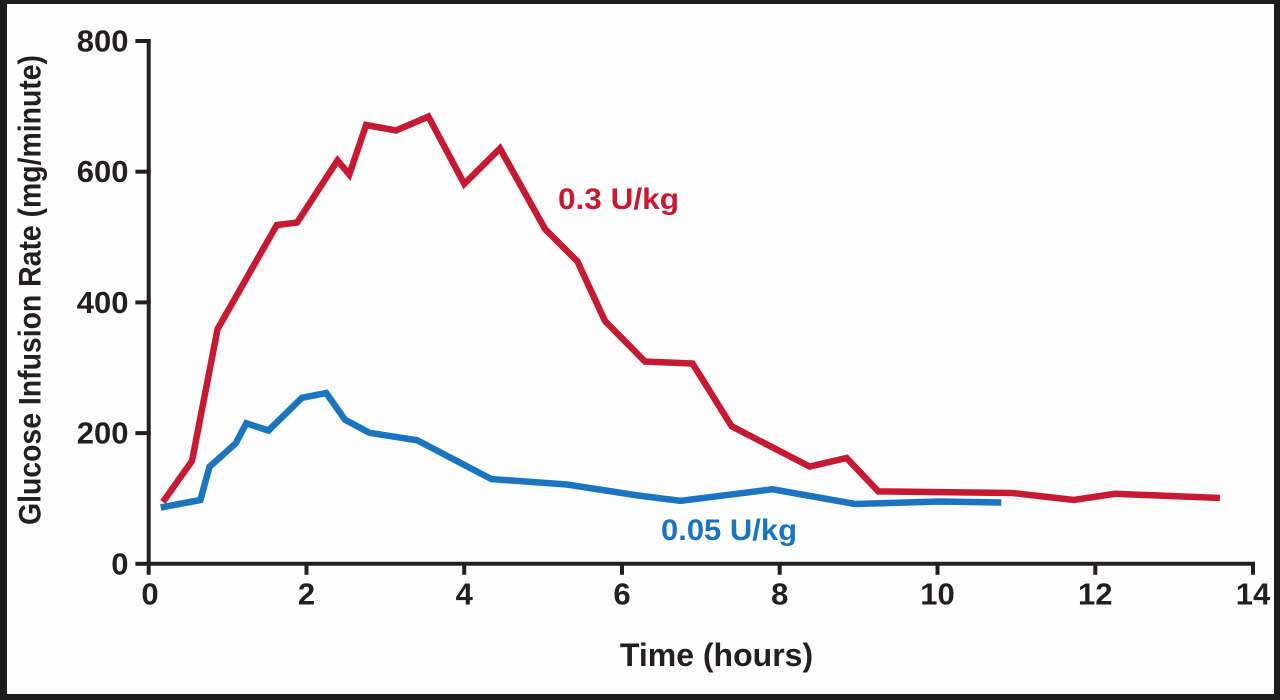 The image size is (1280, 700). I want to click on svg-text: 14, so click(1253, 594).